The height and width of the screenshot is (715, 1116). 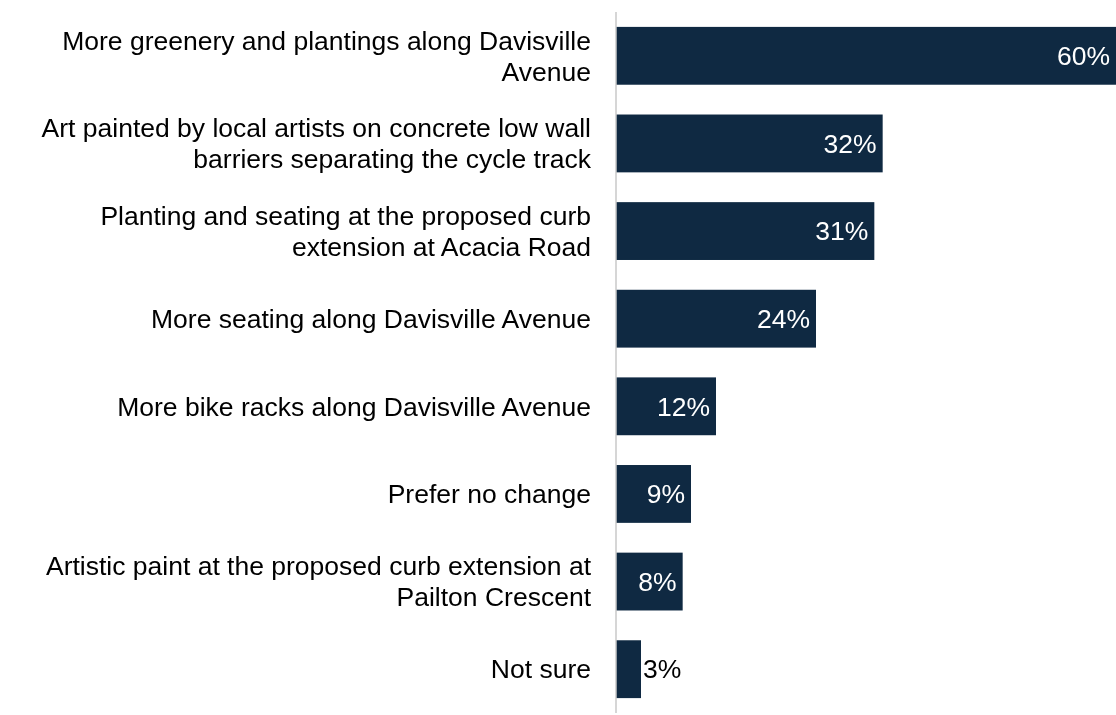 I want to click on y-tick-label: Artistic paint at the proposed curb extension at Pailton Crescent, so click(x=318, y=582).